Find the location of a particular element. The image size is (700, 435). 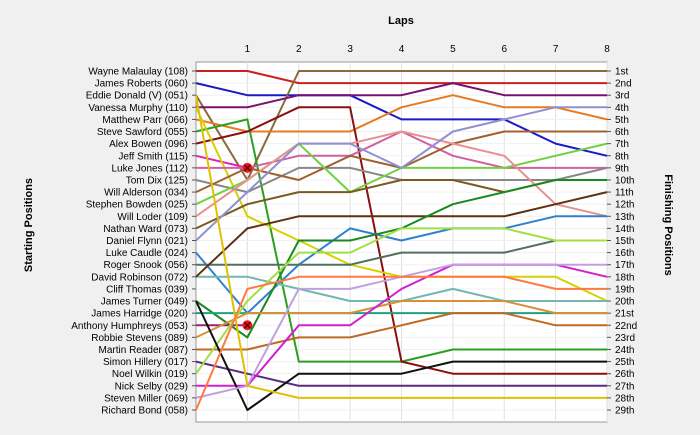

x-tick-label: 5 is located at coordinates (453, 49).